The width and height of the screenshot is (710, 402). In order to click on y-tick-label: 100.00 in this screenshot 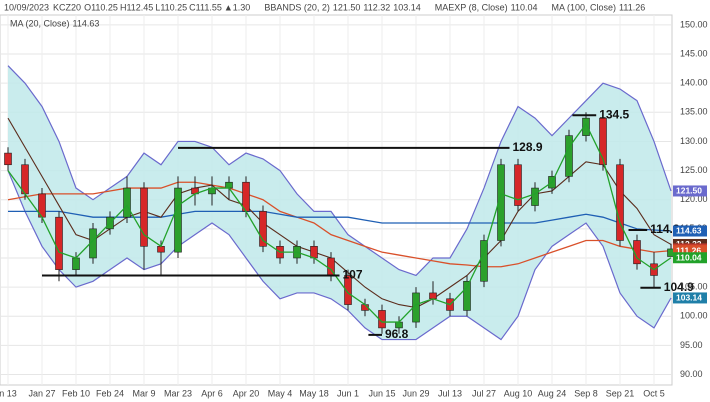, I will do `click(694, 316)`.